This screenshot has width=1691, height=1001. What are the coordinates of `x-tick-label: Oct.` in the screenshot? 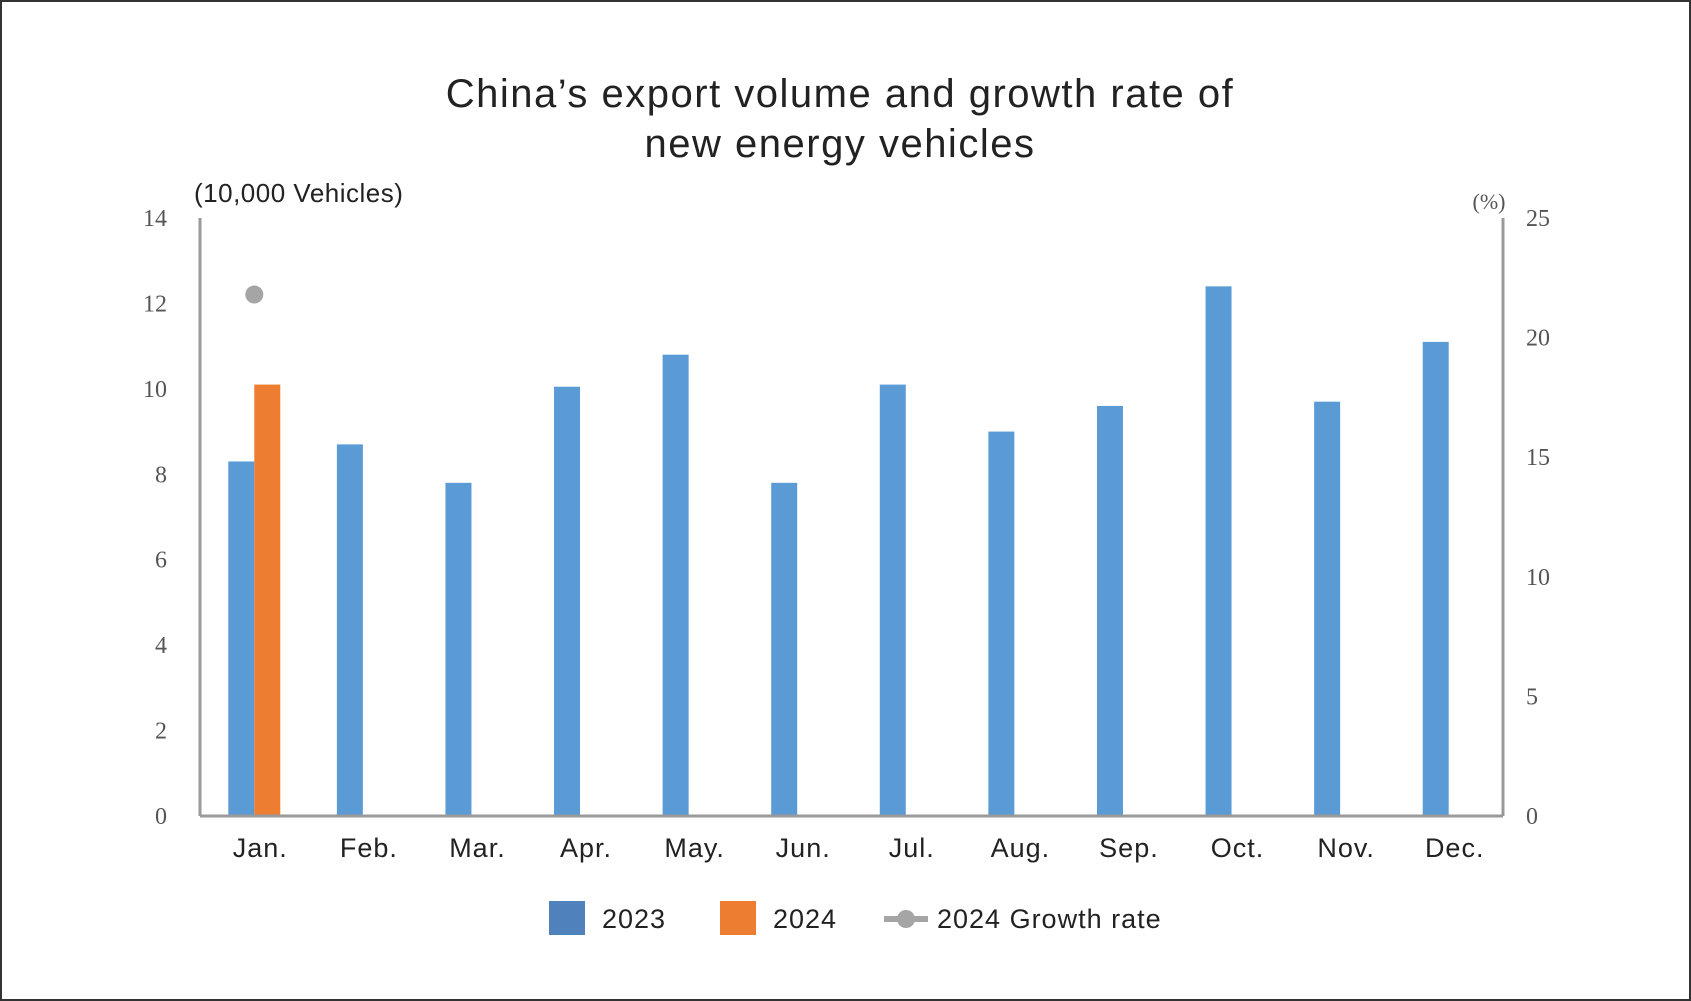 It's located at (1238, 848).